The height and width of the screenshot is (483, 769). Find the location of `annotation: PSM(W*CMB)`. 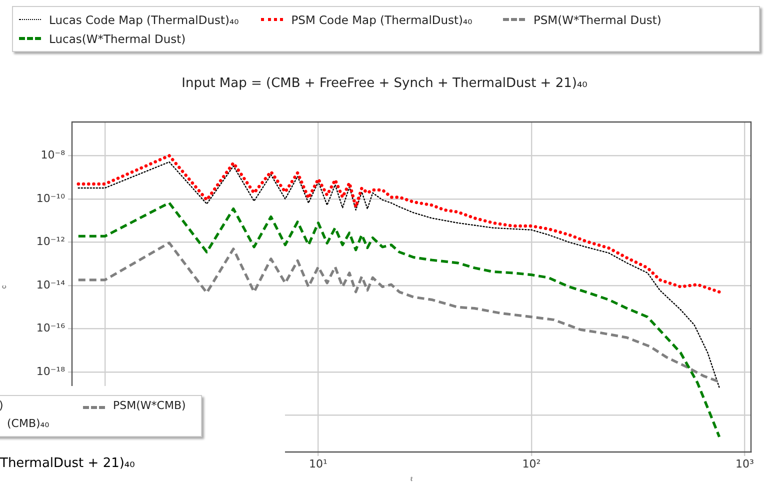

annotation: PSM(W*CMB) is located at coordinates (149, 405).